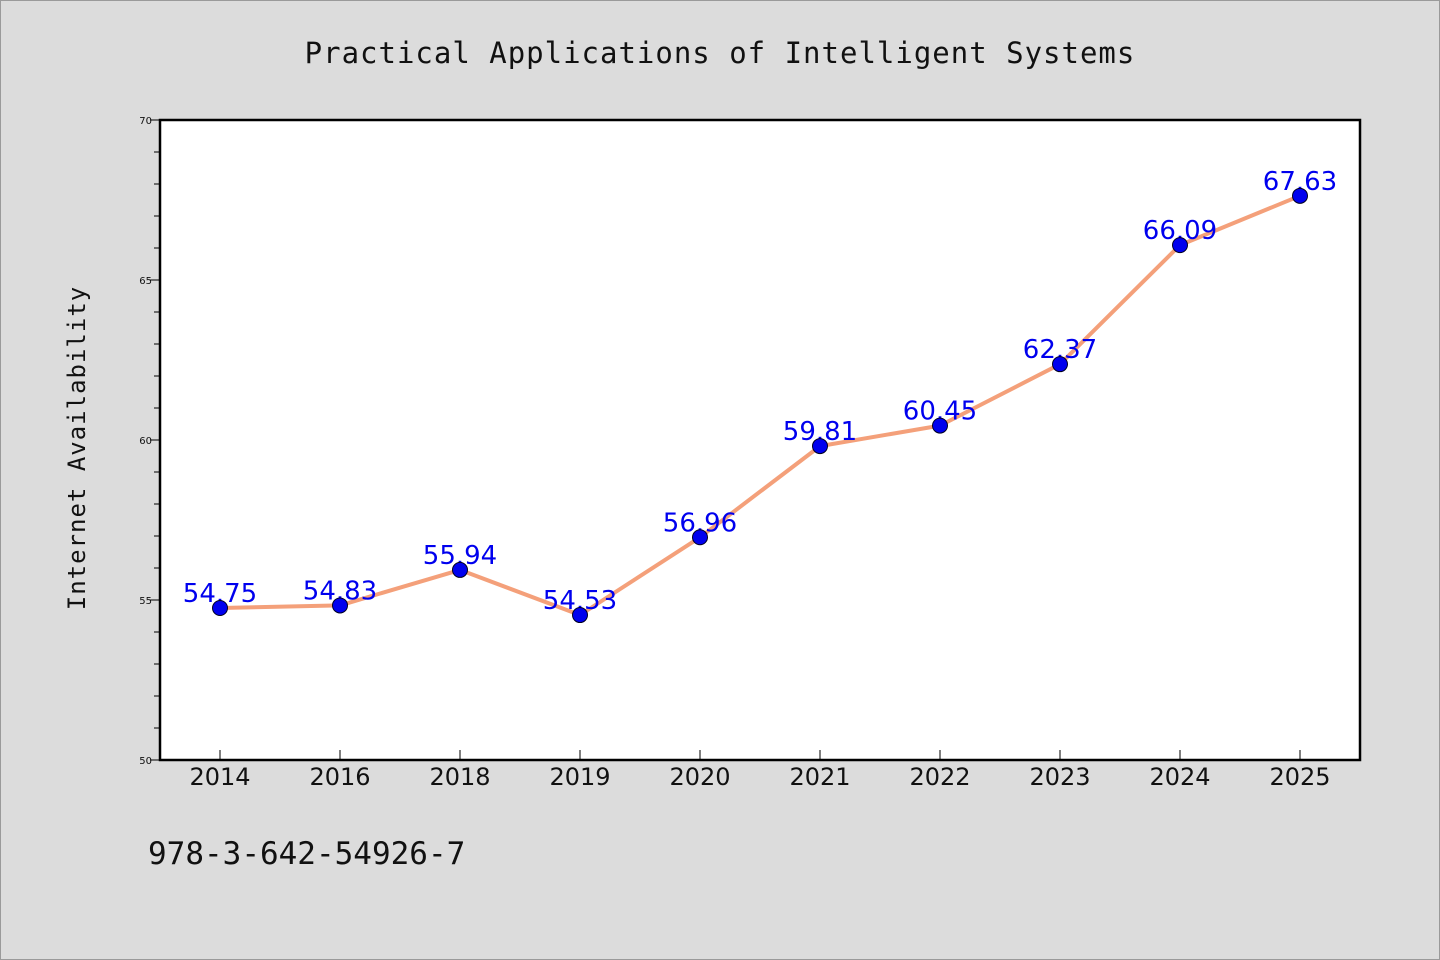  What do you see at coordinates (939, 777) in the screenshot?
I see `x-tick-label: 2022` at bounding box center [939, 777].